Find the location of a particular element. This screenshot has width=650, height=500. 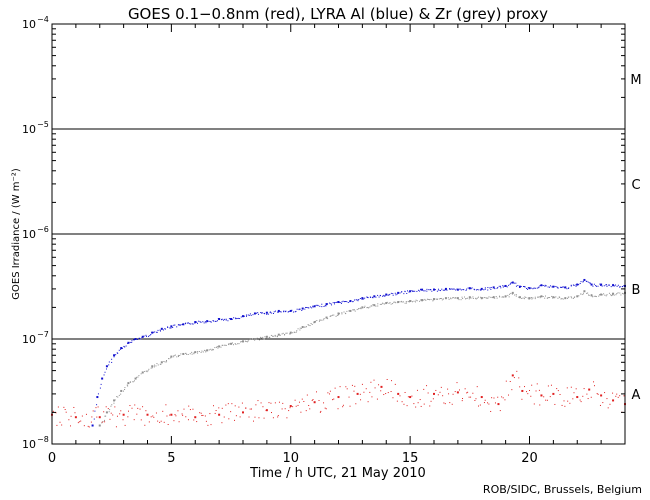

y-tick-label: 10 is located at coordinates (29, 24).